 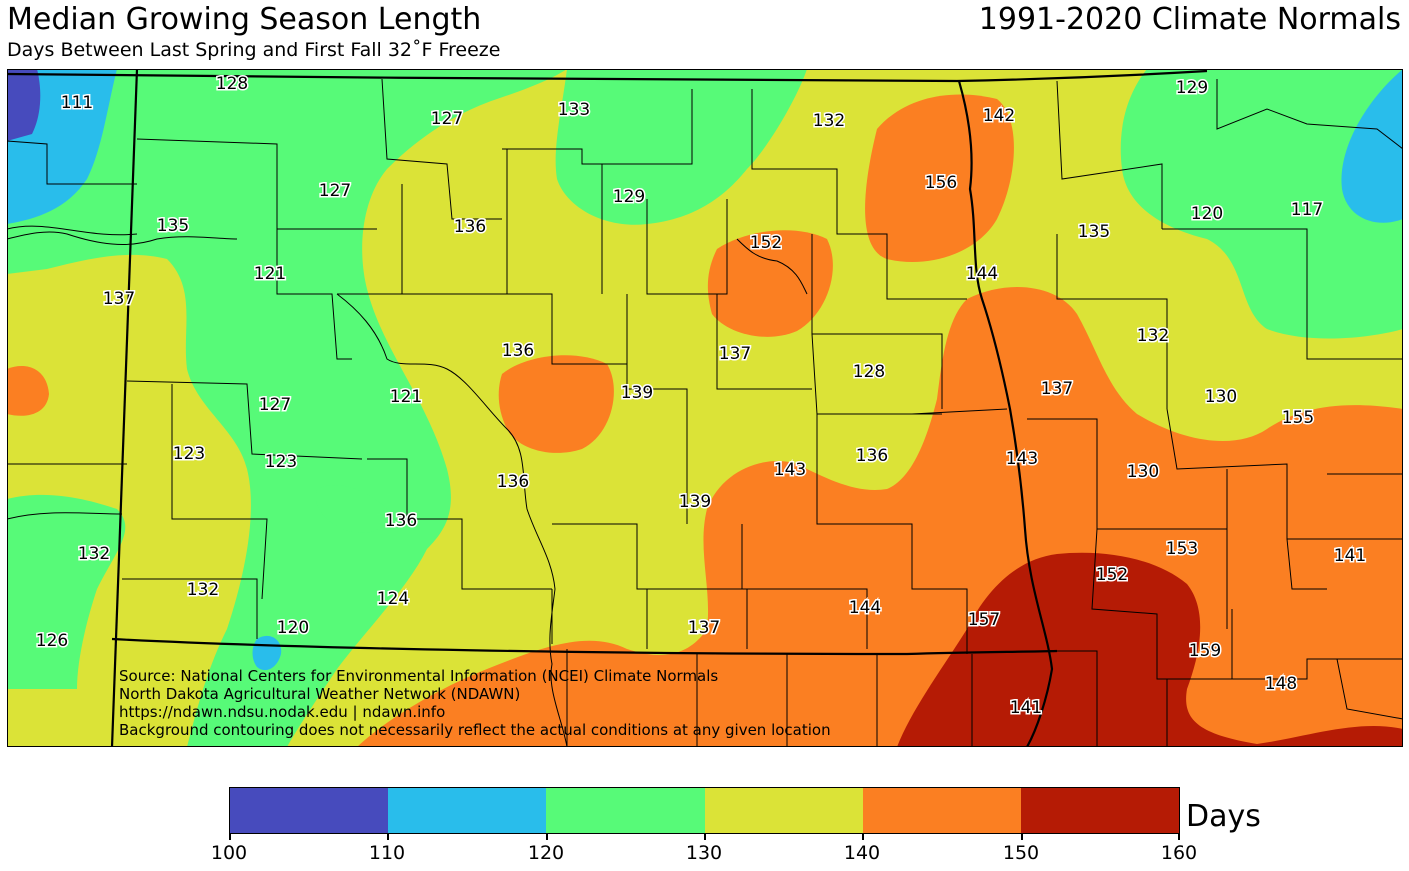 What do you see at coordinates (229, 853) in the screenshot?
I see `colorbar-tick-label: 100` at bounding box center [229, 853].